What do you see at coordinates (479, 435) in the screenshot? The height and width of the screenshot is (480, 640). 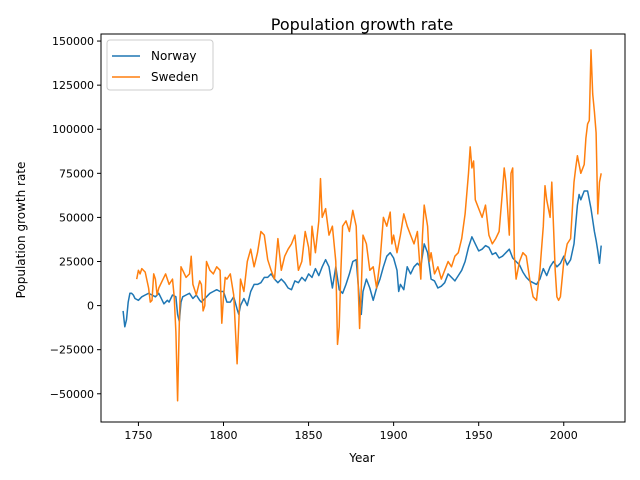 I see `x-tick-label: 1950` at bounding box center [479, 435].